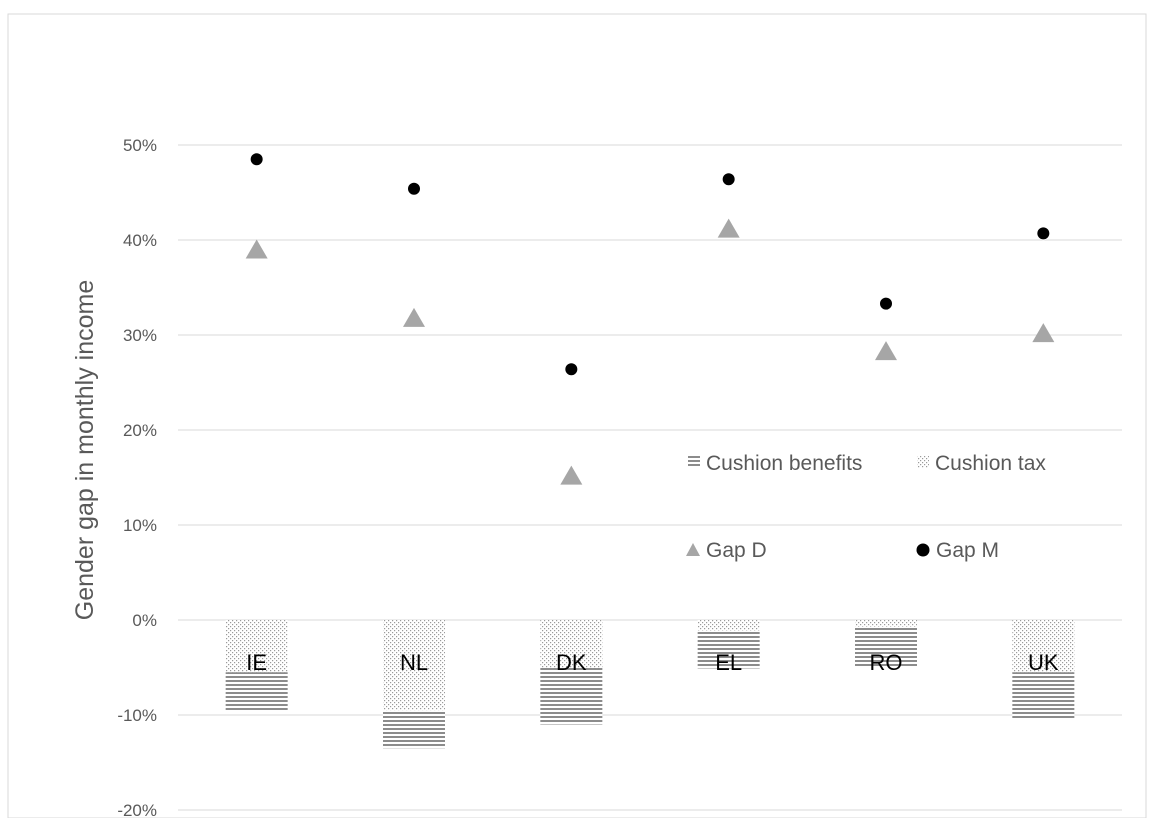 This screenshot has width=1152, height=823. I want to click on bars, so click(650, 684).